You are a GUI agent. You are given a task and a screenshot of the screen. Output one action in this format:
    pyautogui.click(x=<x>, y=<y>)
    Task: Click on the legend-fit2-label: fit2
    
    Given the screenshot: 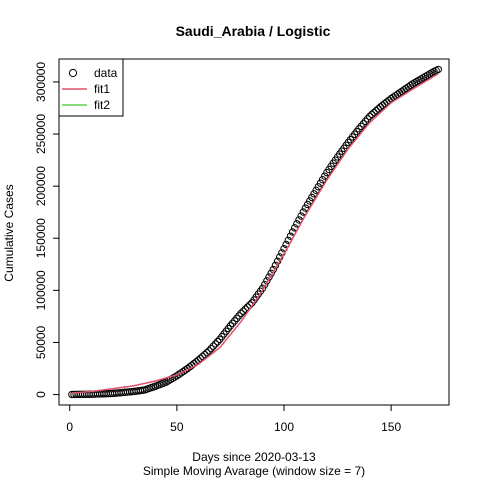 What is the action you would take?
    pyautogui.click(x=102, y=105)
    